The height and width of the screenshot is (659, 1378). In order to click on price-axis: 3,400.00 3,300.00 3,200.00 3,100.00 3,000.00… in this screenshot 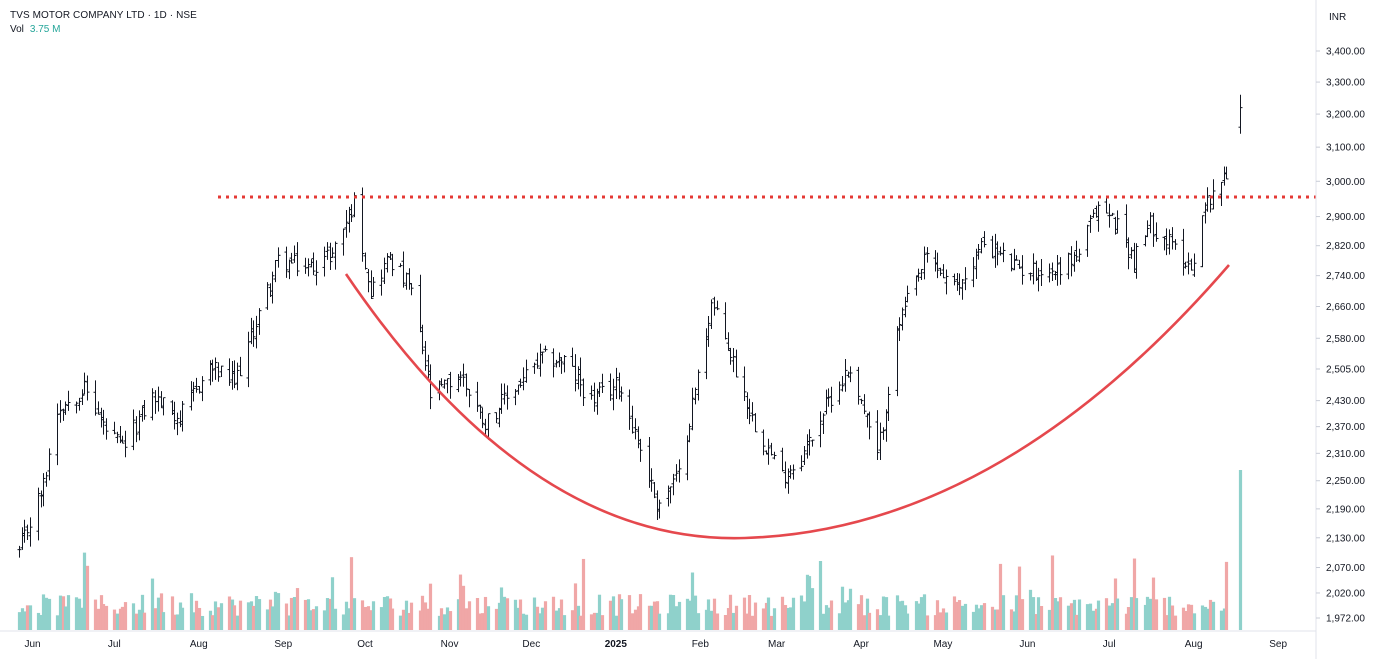, I will do `click(1340, 336)`.